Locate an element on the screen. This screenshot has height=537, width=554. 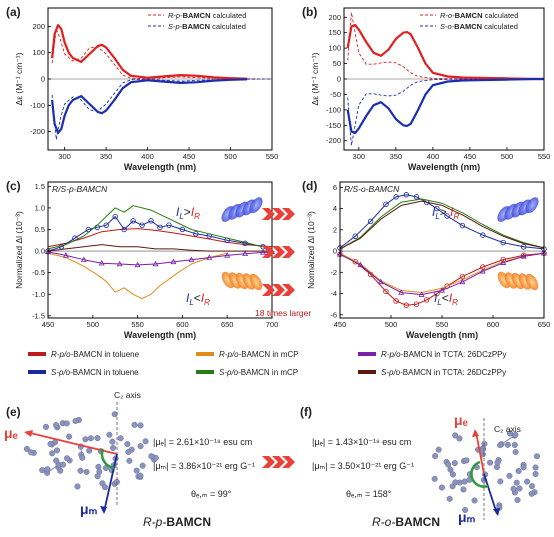
mu-e-arrow-f is located at coordinates (480, 453).